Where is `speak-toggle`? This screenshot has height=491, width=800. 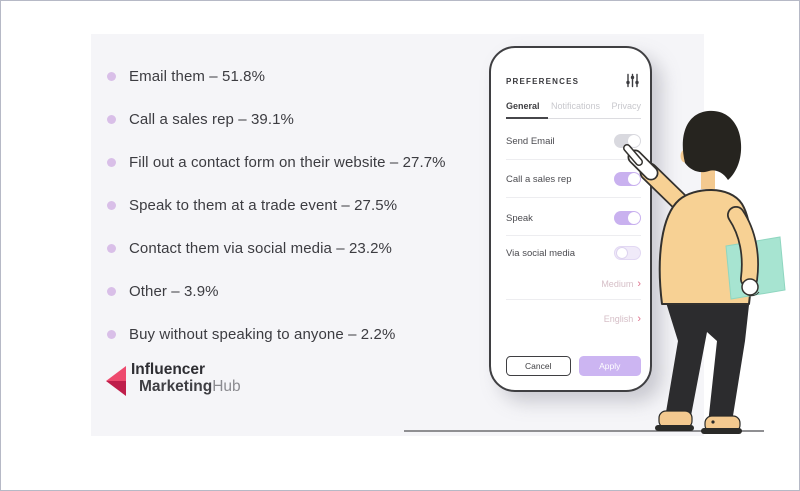 speak-toggle is located at coordinates (627, 218).